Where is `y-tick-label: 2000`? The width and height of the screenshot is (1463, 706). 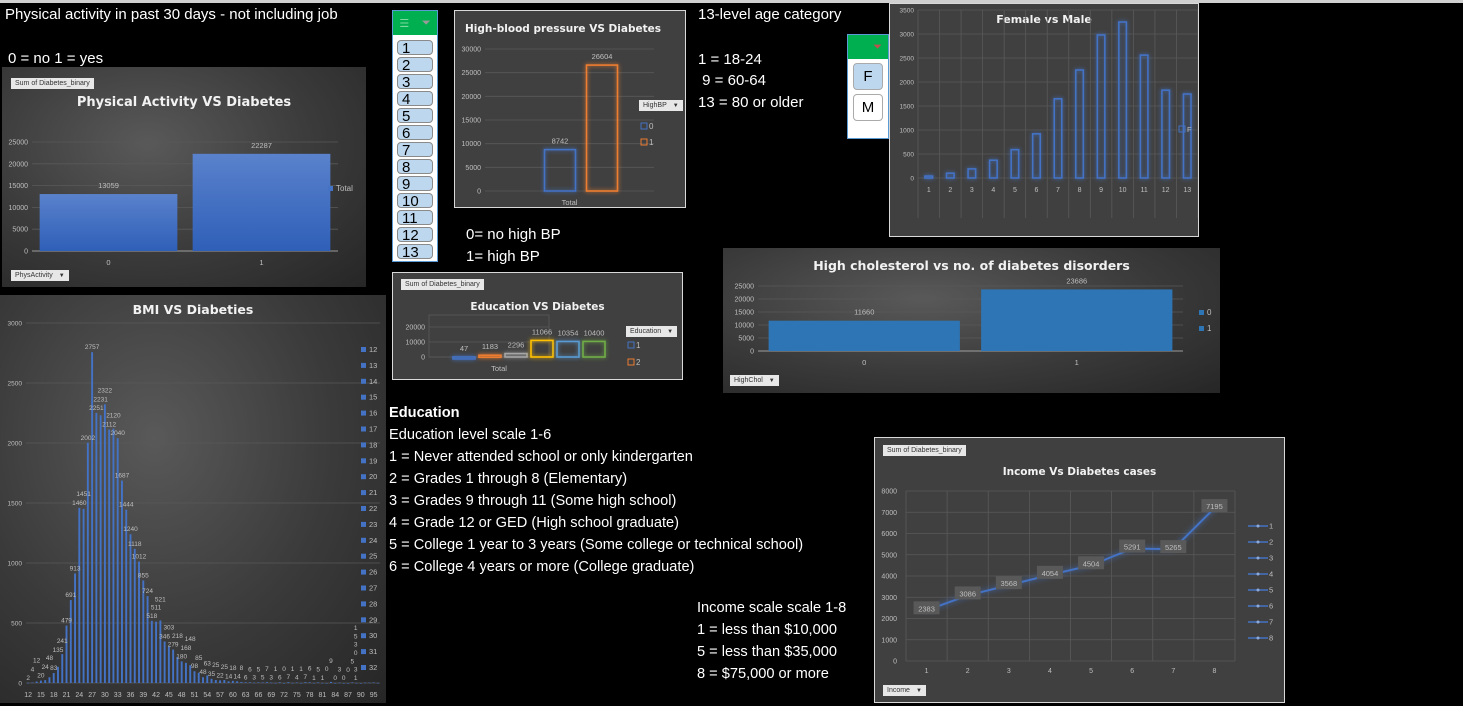 y-tick-label: 2000 is located at coordinates (889, 619).